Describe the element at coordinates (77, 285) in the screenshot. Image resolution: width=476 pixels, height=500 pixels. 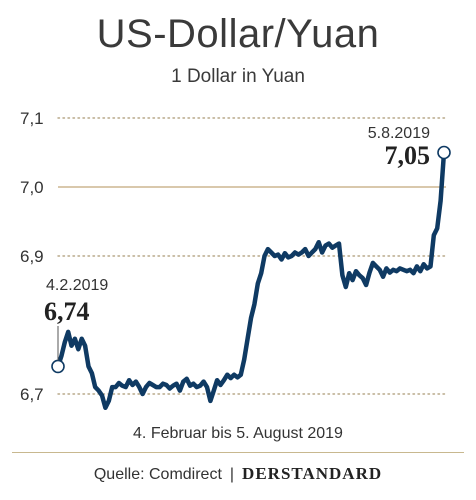
I see `start-date-label: 4.2.2019` at that location.